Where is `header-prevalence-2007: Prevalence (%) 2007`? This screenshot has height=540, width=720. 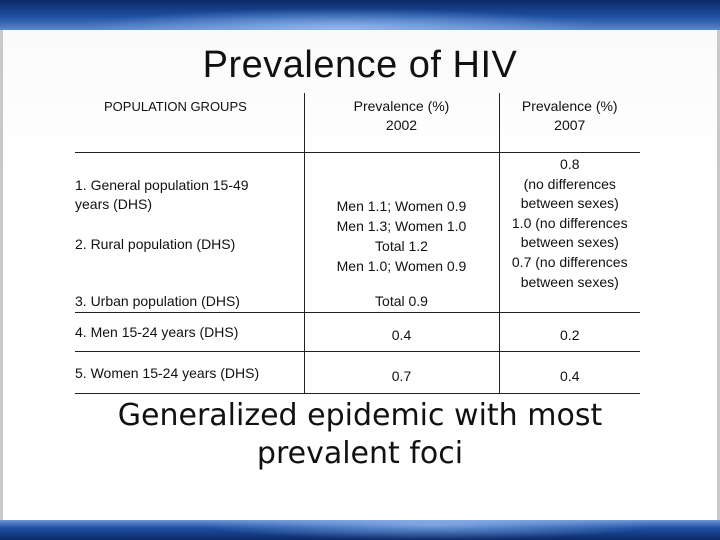 header-prevalence-2007: Prevalence (%) 2007 is located at coordinates (569, 123).